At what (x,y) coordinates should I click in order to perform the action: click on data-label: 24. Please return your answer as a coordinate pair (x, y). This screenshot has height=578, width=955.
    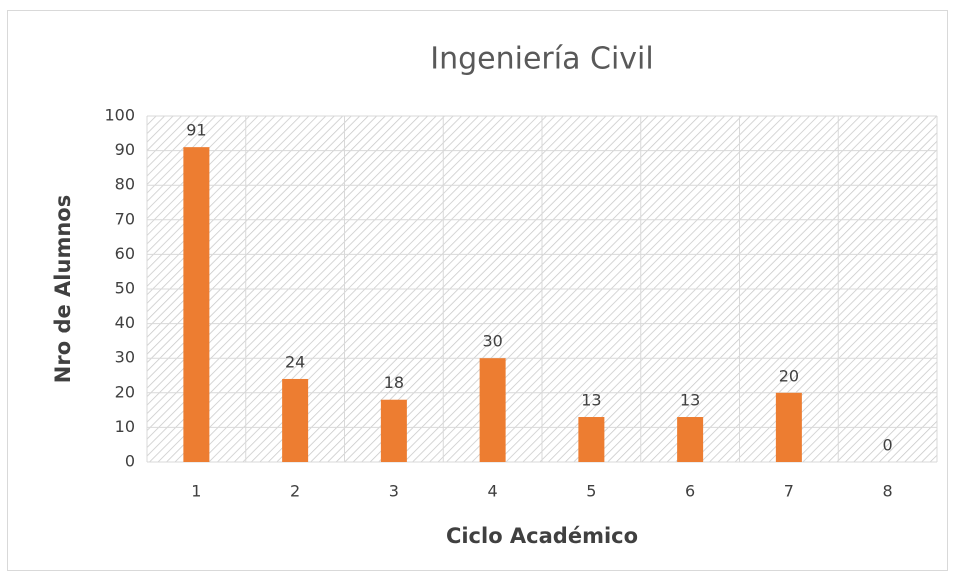
    Looking at the image, I should click on (295, 361).